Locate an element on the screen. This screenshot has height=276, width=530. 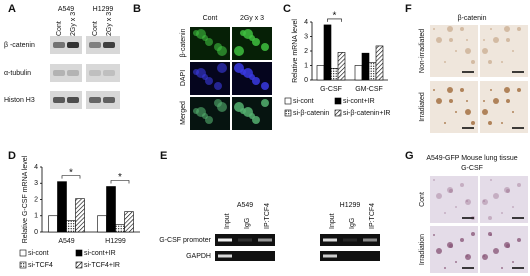
significance-bracket is located at coordinates (120, 182).